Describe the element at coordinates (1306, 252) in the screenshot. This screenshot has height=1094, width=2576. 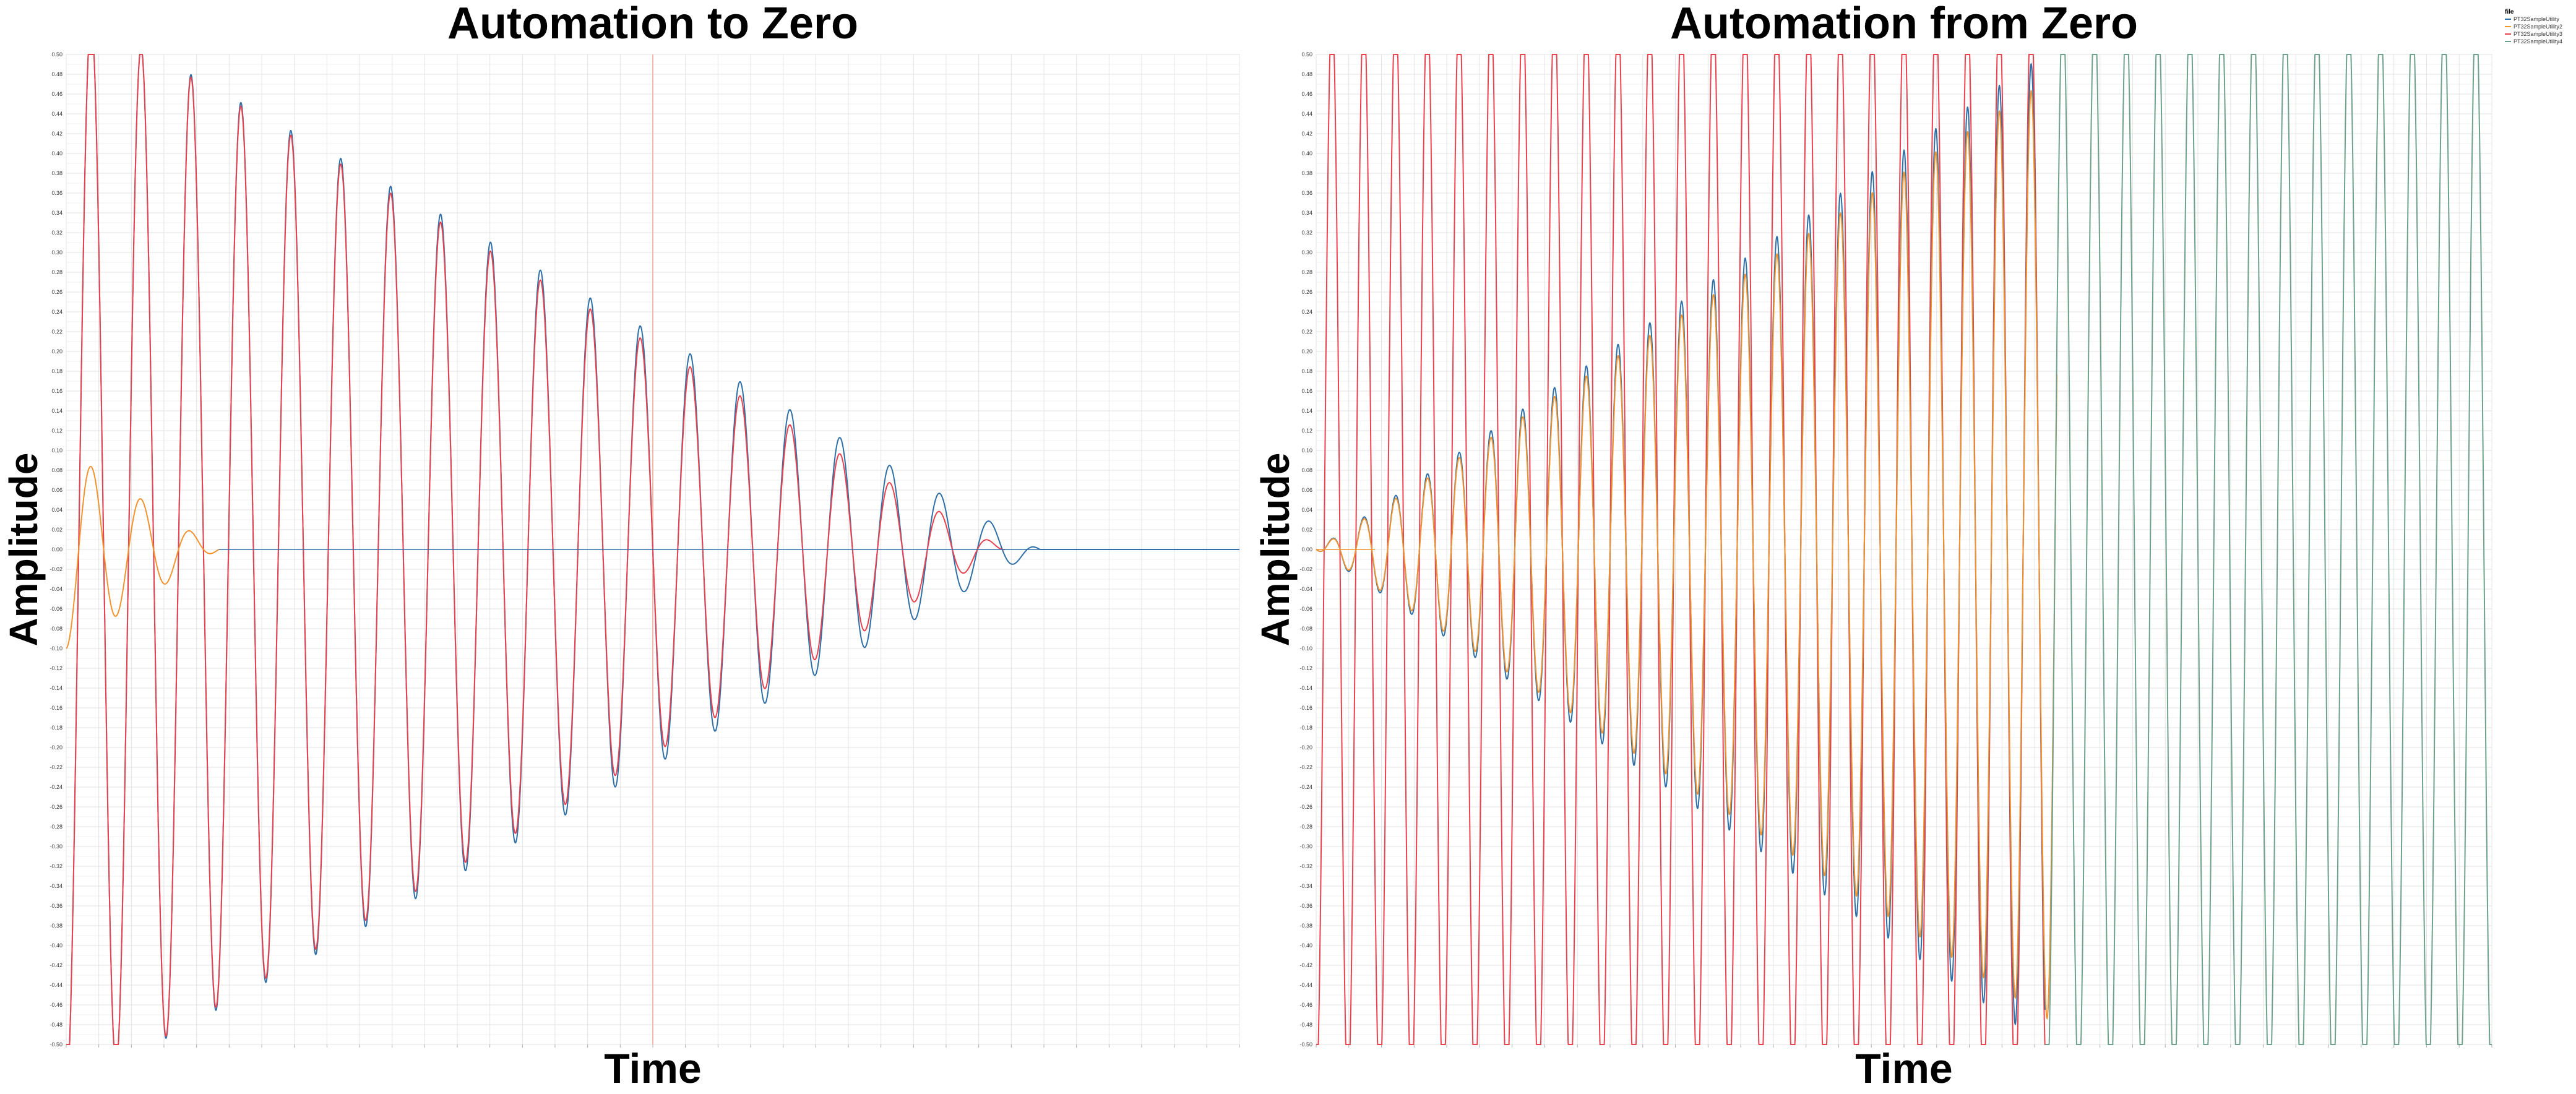
I see `y-tick-label: 0.30` at that location.